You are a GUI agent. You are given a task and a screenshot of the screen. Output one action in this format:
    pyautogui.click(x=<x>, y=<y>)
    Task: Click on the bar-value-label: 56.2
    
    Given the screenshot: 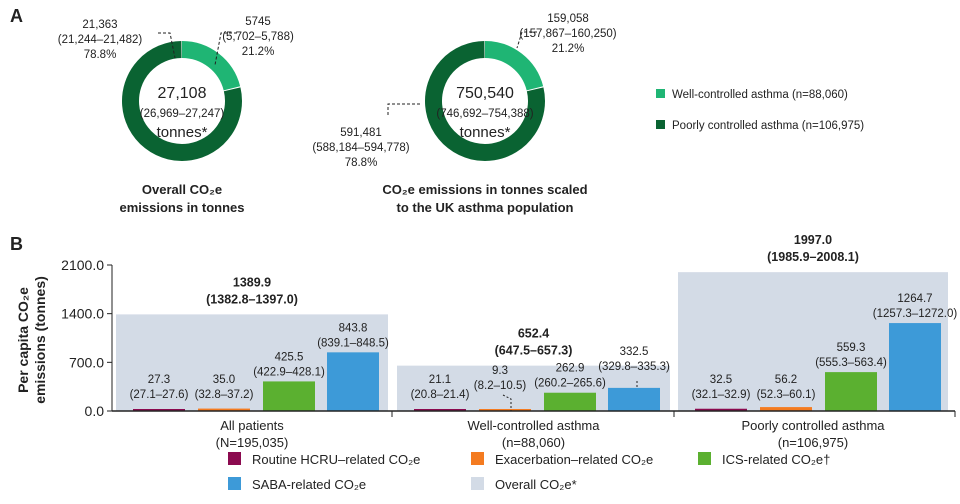 What is the action you would take?
    pyautogui.click(x=786, y=380)
    